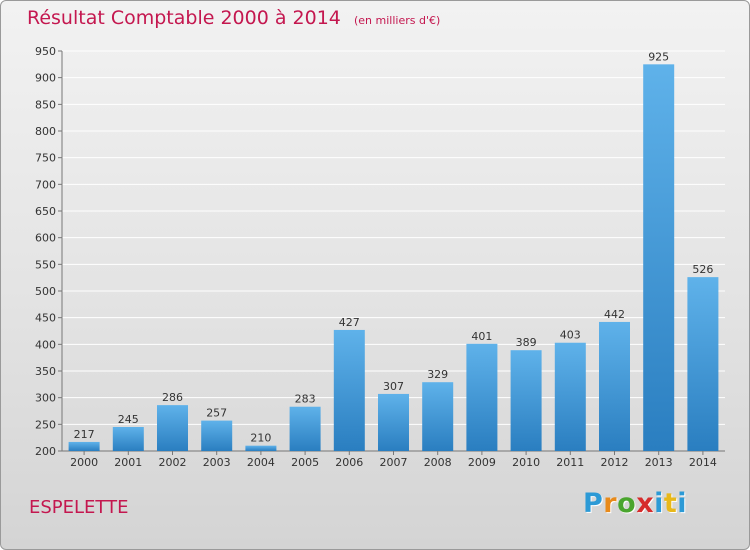  I want to click on x-tick-label: 2013, so click(659, 462).